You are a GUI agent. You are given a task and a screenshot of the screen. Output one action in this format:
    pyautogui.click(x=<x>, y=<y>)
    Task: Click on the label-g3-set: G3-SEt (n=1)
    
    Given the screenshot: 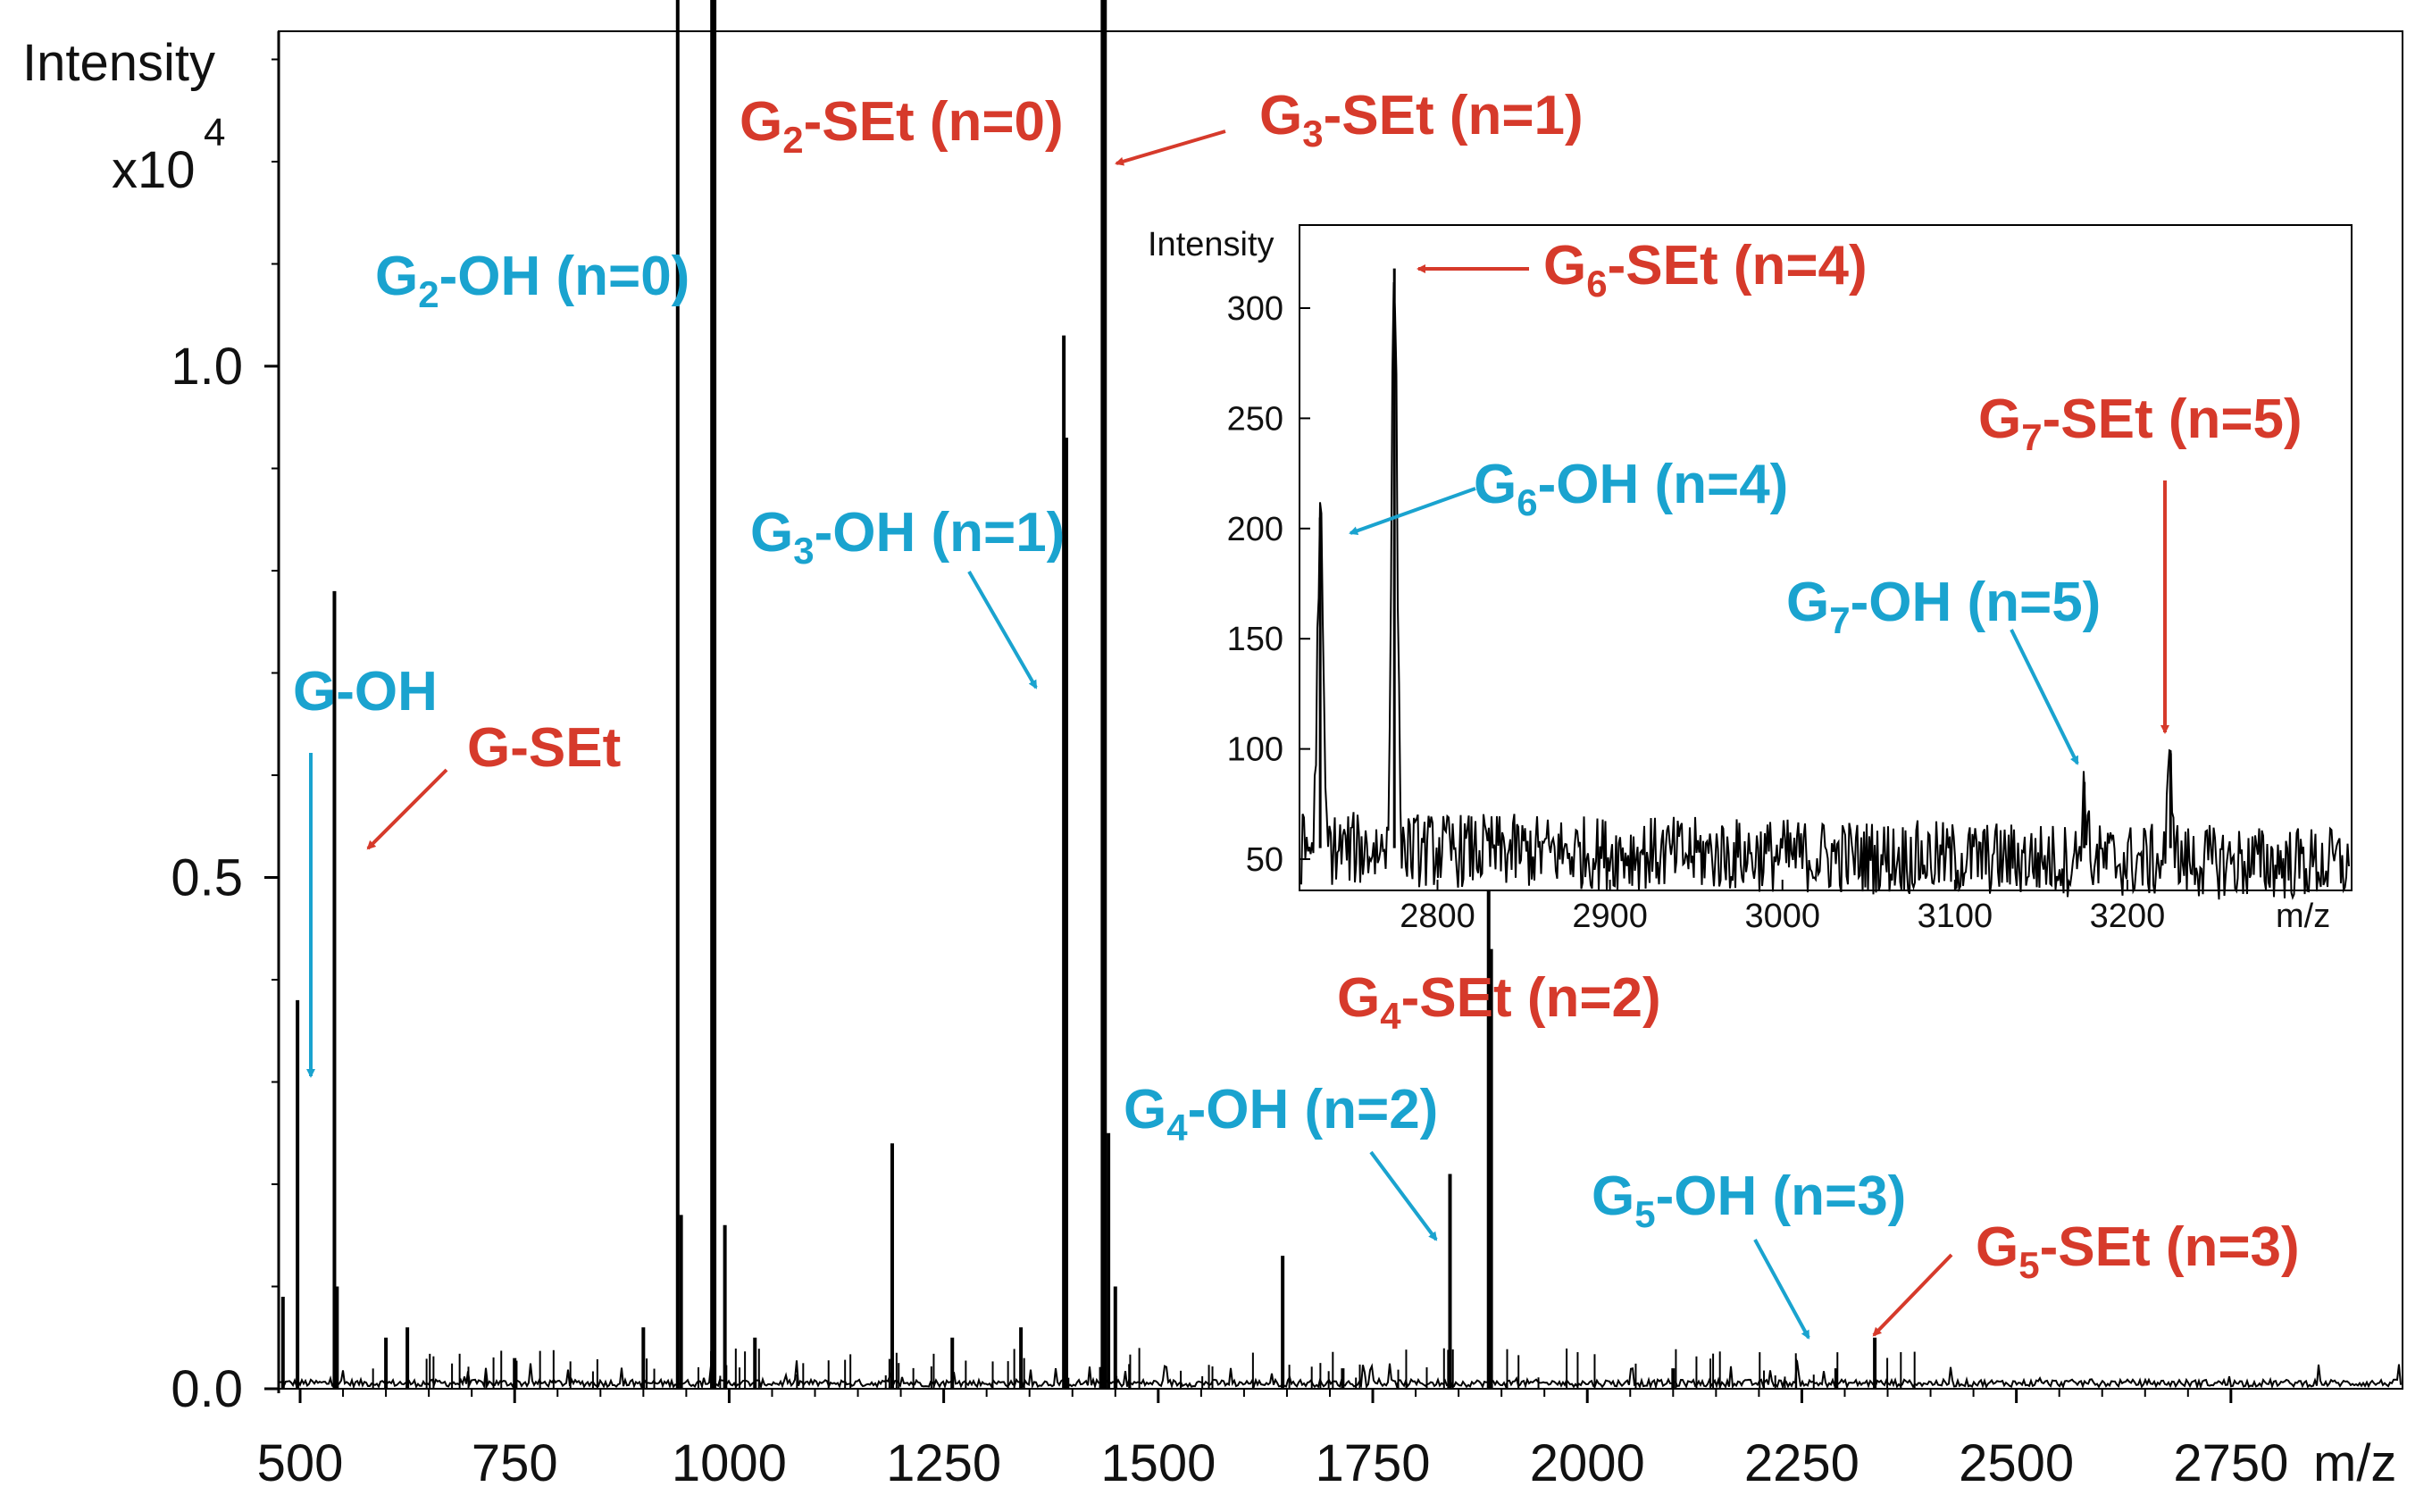 What is the action you would take?
    pyautogui.click(x=1421, y=120)
    